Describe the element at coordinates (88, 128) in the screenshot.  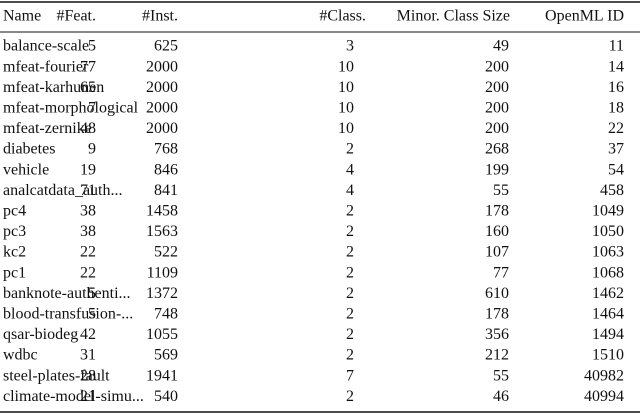
I see `cell: 48` at that location.